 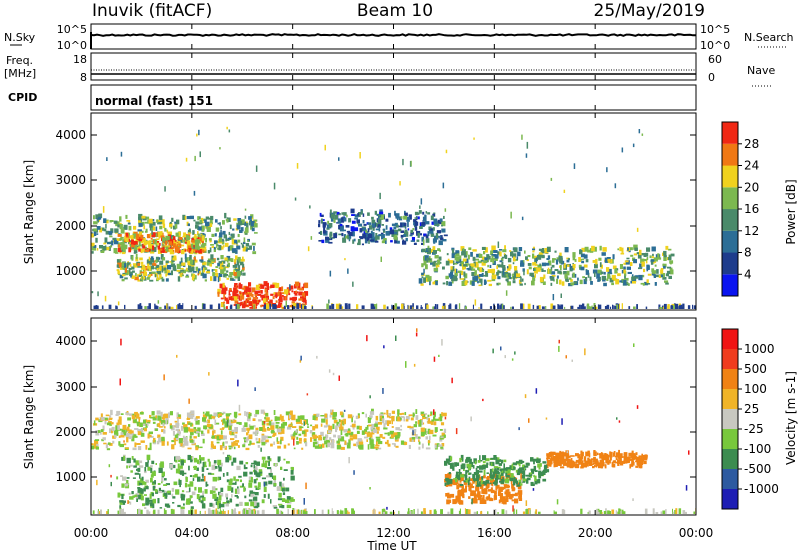 What do you see at coordinates (730, 285) in the screenshot?
I see `colorbar-swatch` at bounding box center [730, 285].